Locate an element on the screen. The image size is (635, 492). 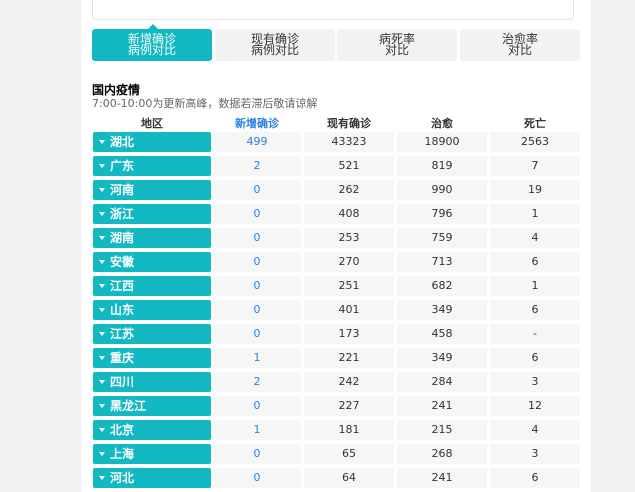
table-row: 重庆 1 221 349 6 is located at coordinates (336, 358).